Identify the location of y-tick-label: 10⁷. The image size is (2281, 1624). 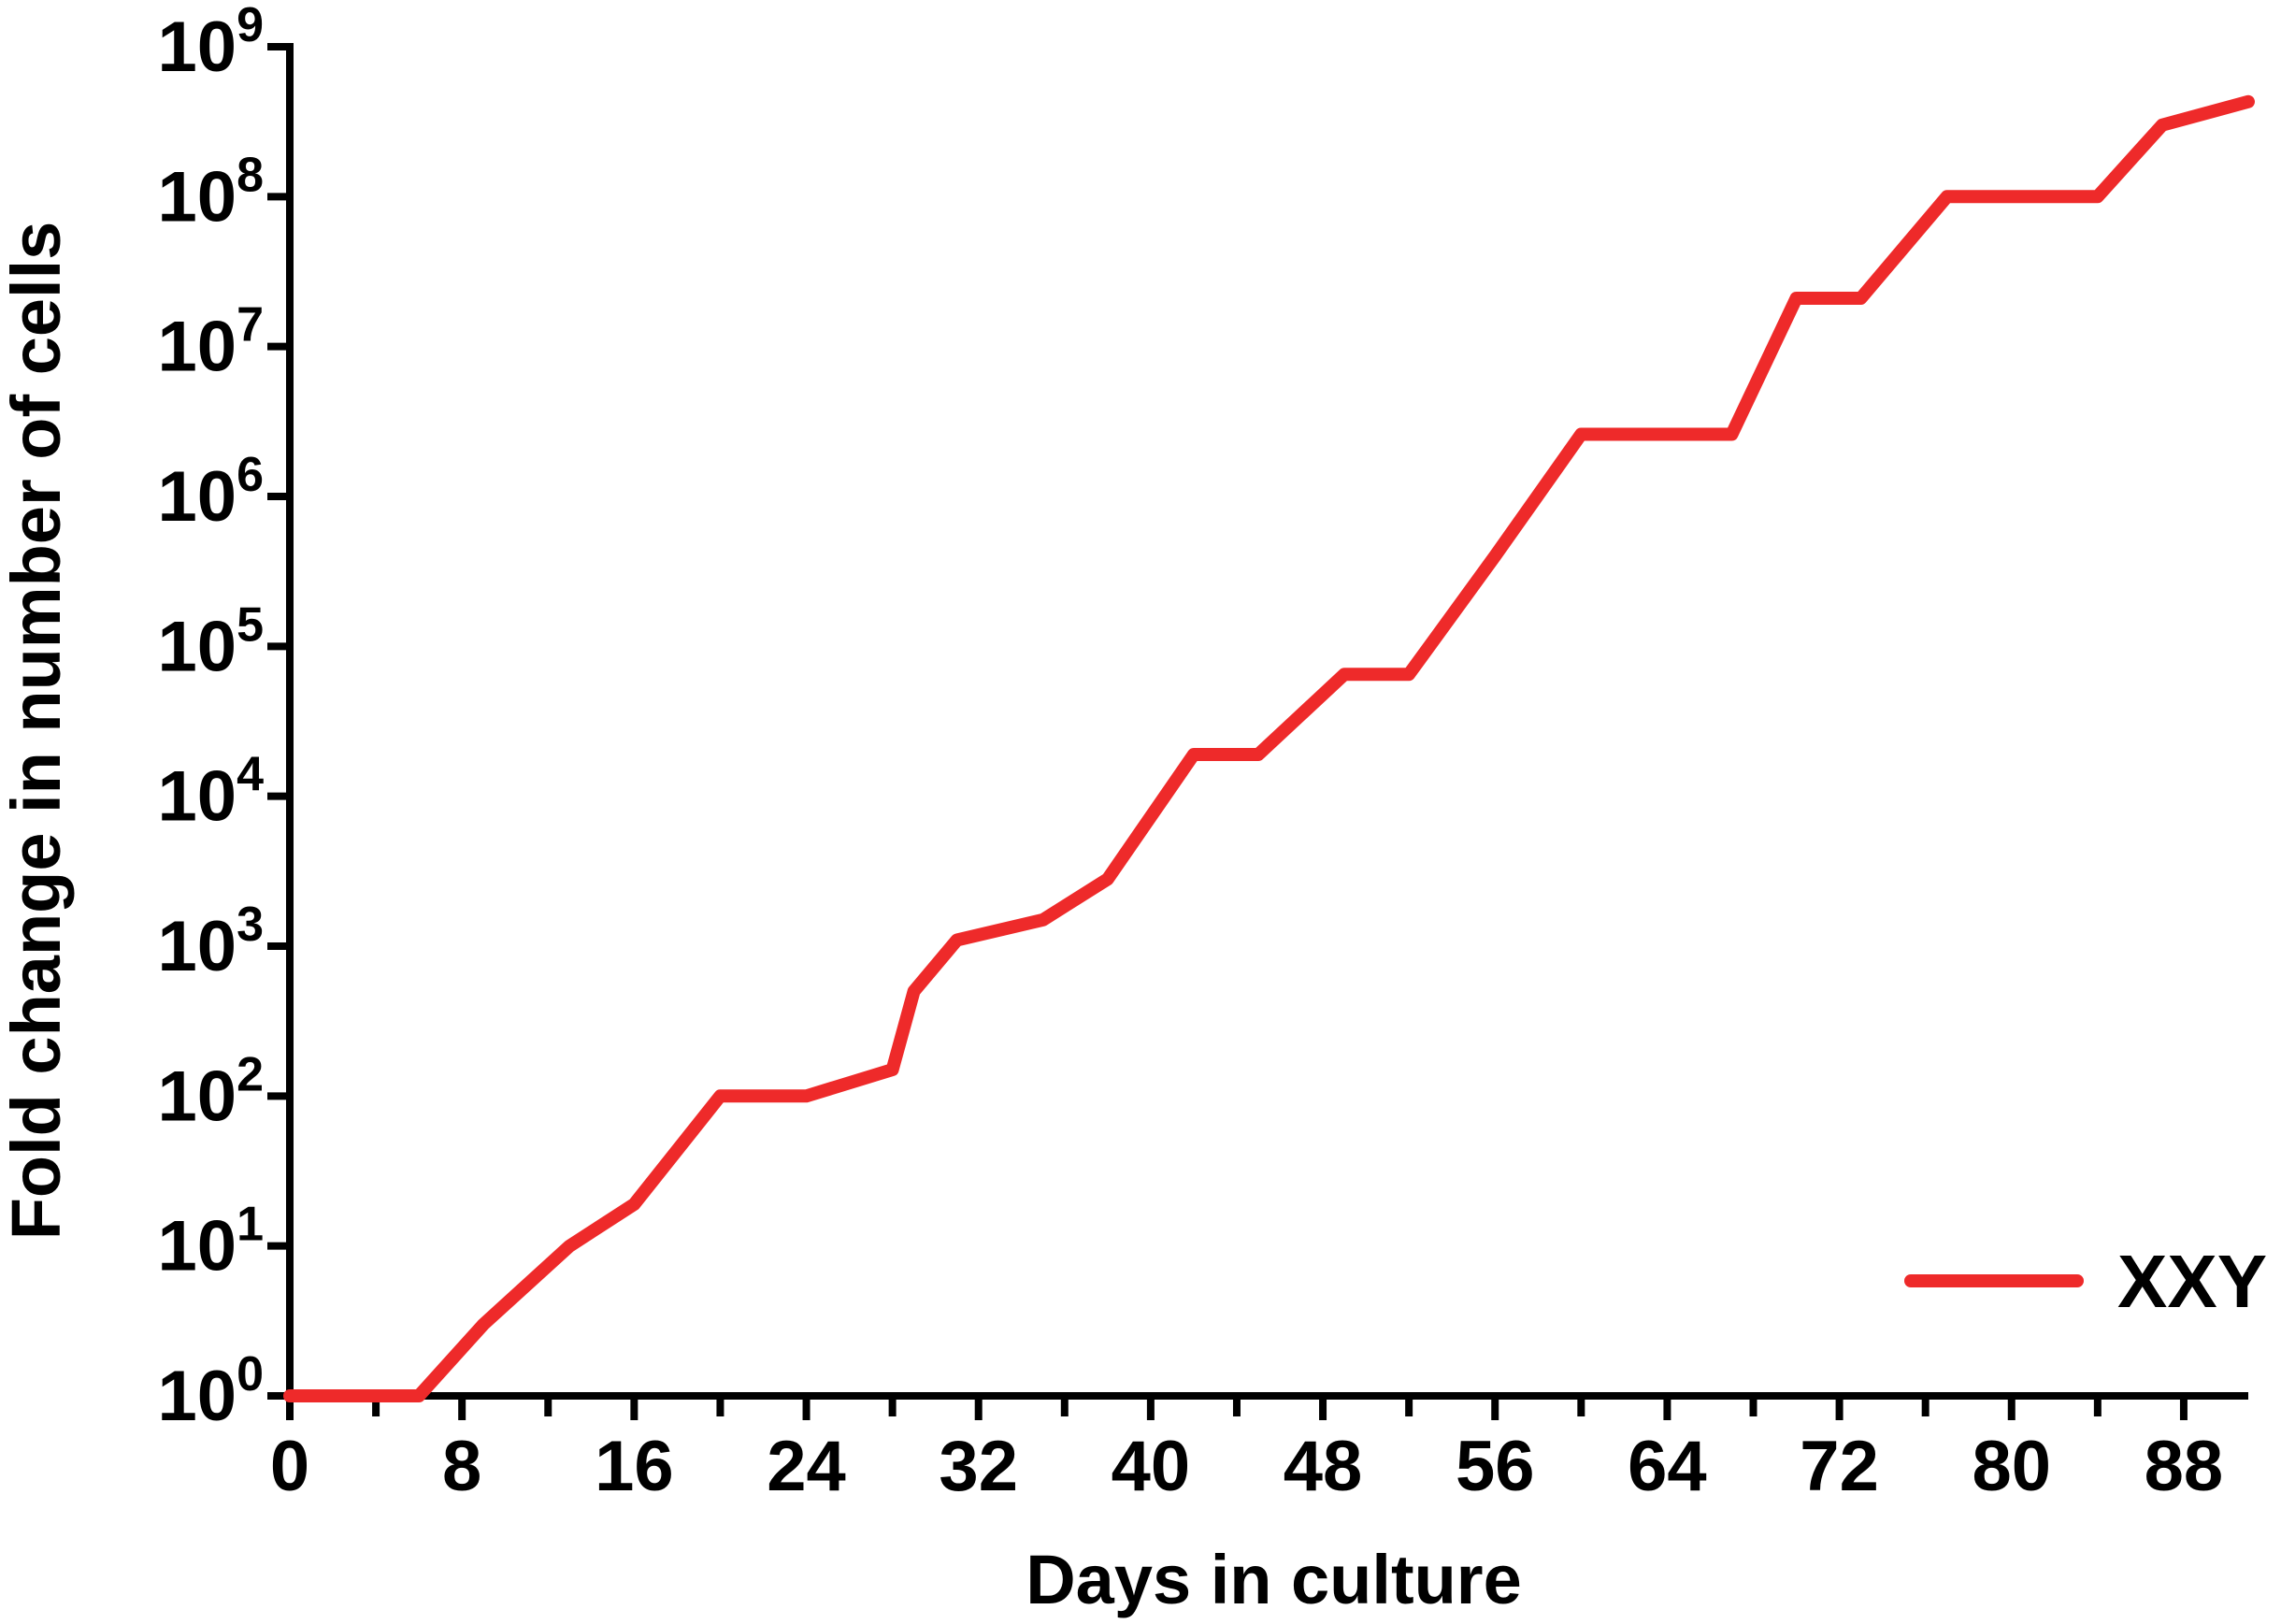
(211, 342).